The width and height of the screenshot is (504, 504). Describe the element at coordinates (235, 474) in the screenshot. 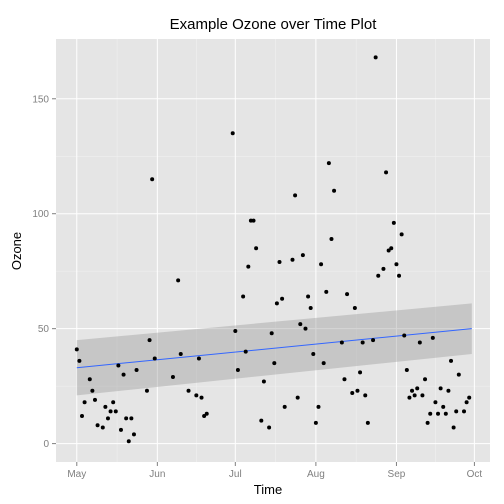

I see `x-tick-label: Jul` at that location.